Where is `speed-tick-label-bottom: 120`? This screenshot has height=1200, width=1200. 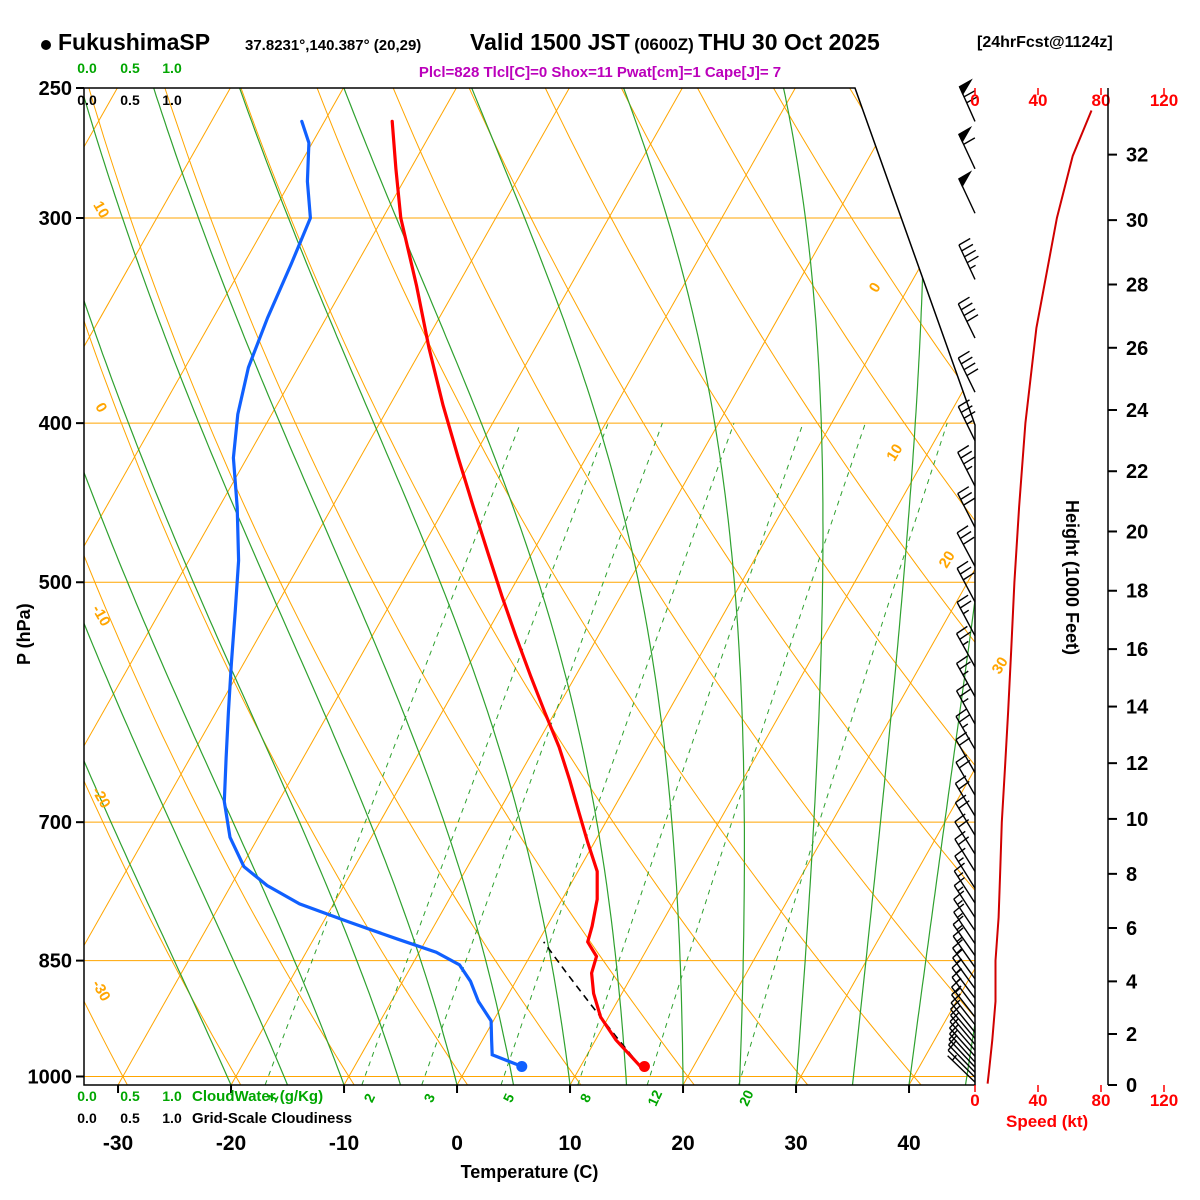 speed-tick-label-bottom: 120 is located at coordinates (1164, 1100).